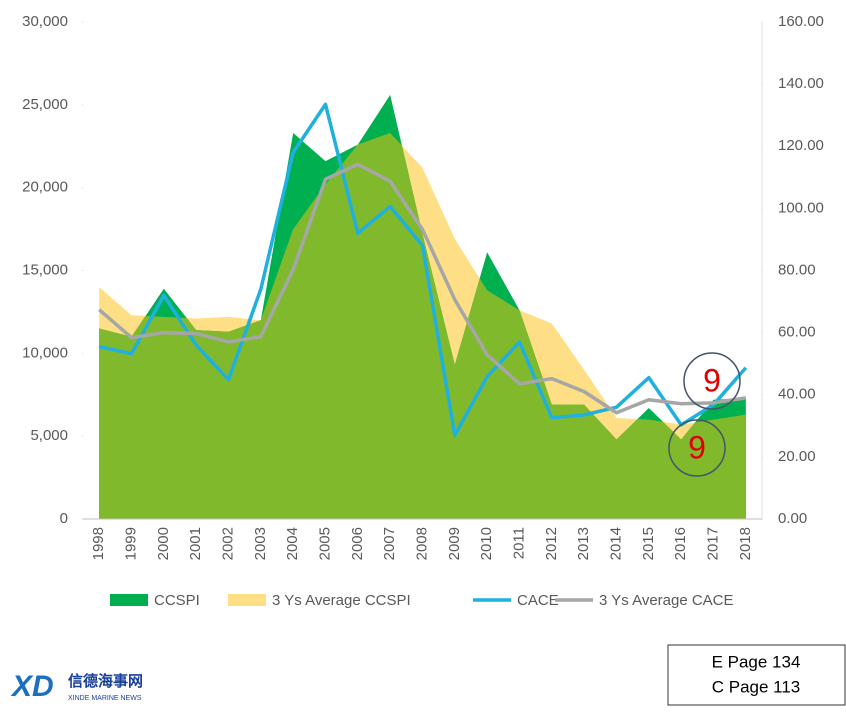 This screenshot has height=713, width=846. Describe the element at coordinates (538, 600) in the screenshot. I see `legend-label: CACE` at that location.